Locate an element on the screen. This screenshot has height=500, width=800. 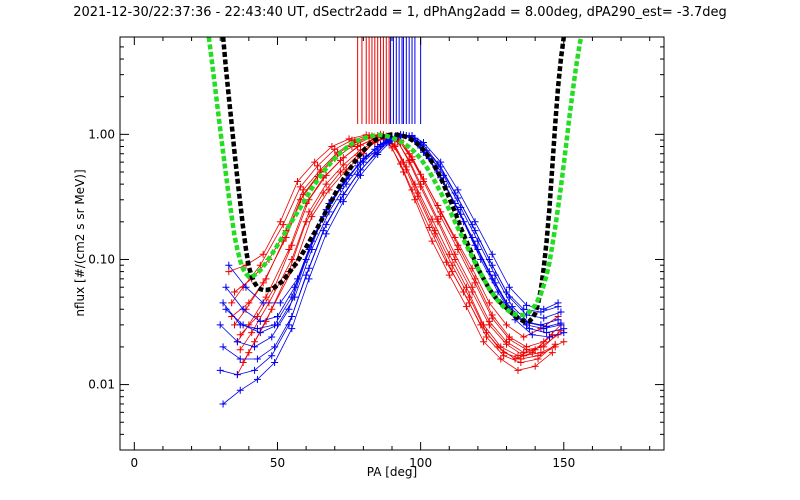
y-axis-label: nflux [#/(cm2 s sr MeV)] is located at coordinates (80, 242).